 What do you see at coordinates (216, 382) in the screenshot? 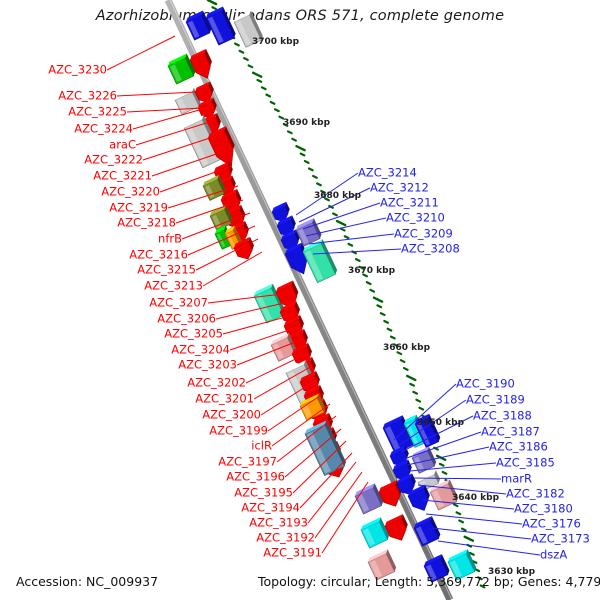
I see `gene-label: AZC_3202` at bounding box center [216, 382].